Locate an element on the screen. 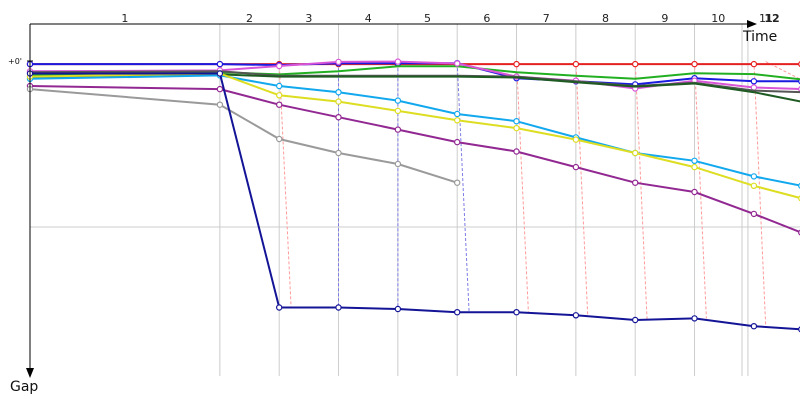 The width and height of the screenshot is (800, 400). lap-label-10: 10 is located at coordinates (718, 18).